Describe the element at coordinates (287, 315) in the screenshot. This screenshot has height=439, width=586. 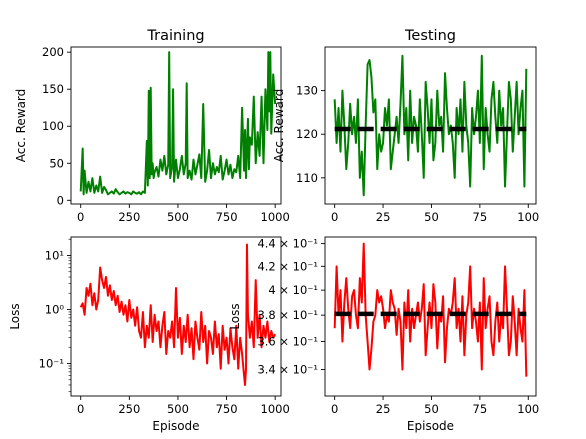
I see `y-tick-label: 3.8 × 10⁻¹` at that location.